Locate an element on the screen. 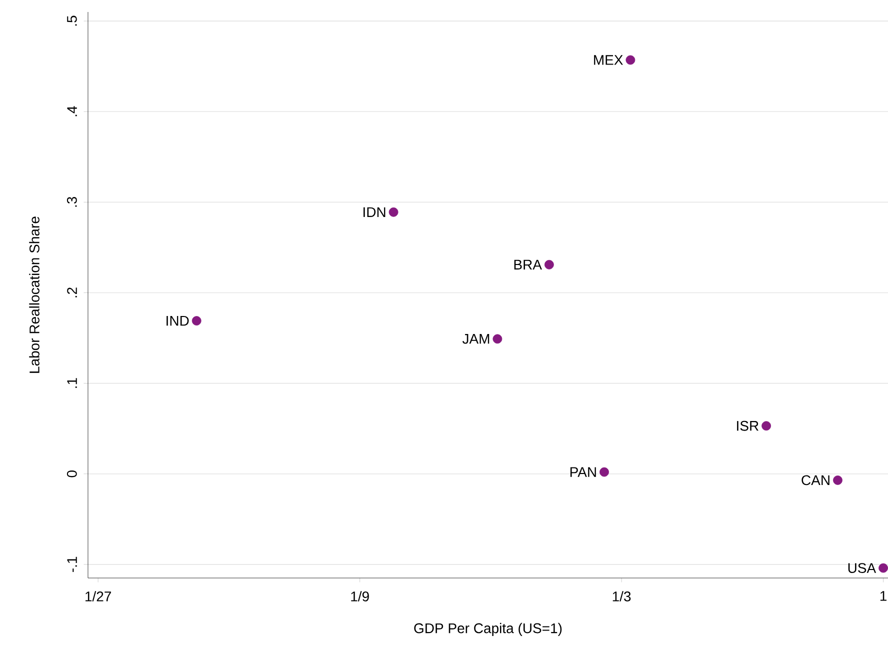  y-axis-title: Labor Reallocation Share is located at coordinates (34, 294).